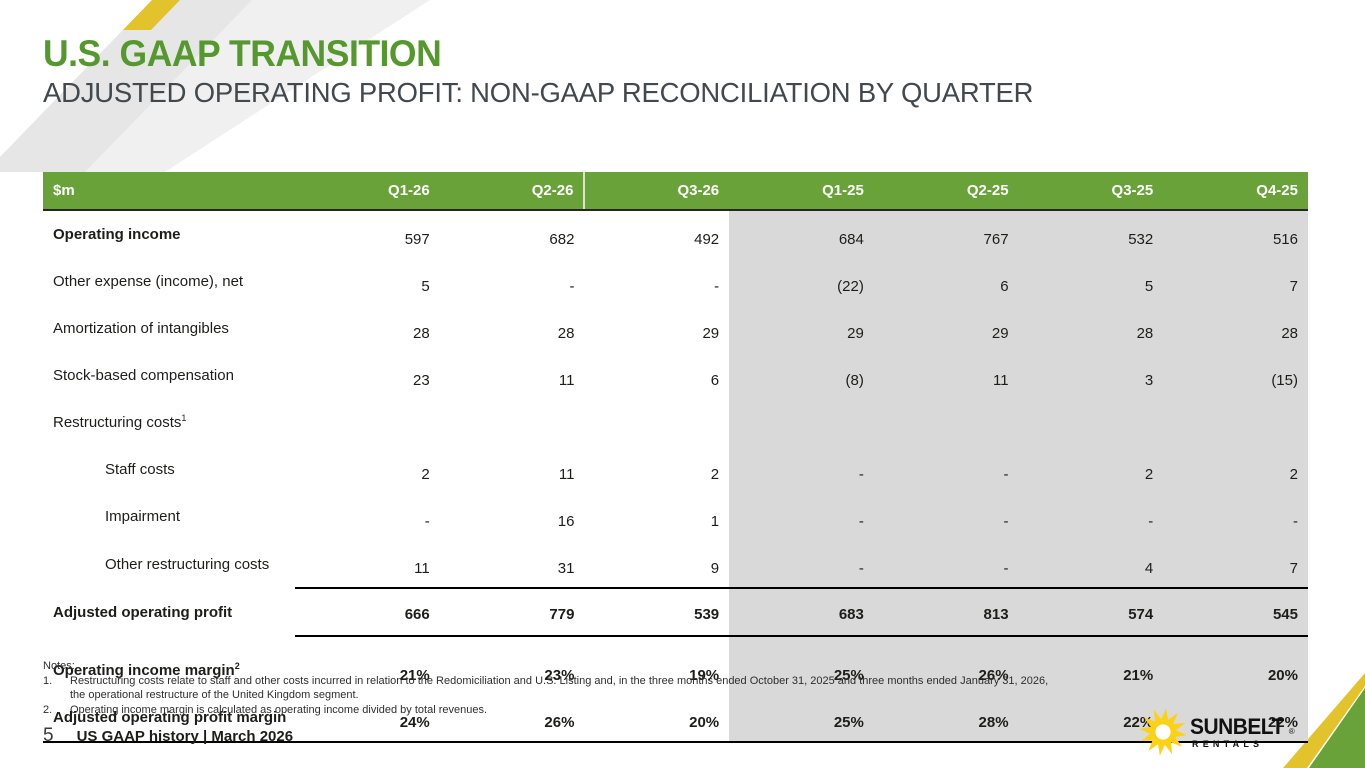  What do you see at coordinates (675, 375) in the screenshot?
I see `table-row: Stock-based compensation 23 11 6 (8) 11 3 (15)` at bounding box center [675, 375].